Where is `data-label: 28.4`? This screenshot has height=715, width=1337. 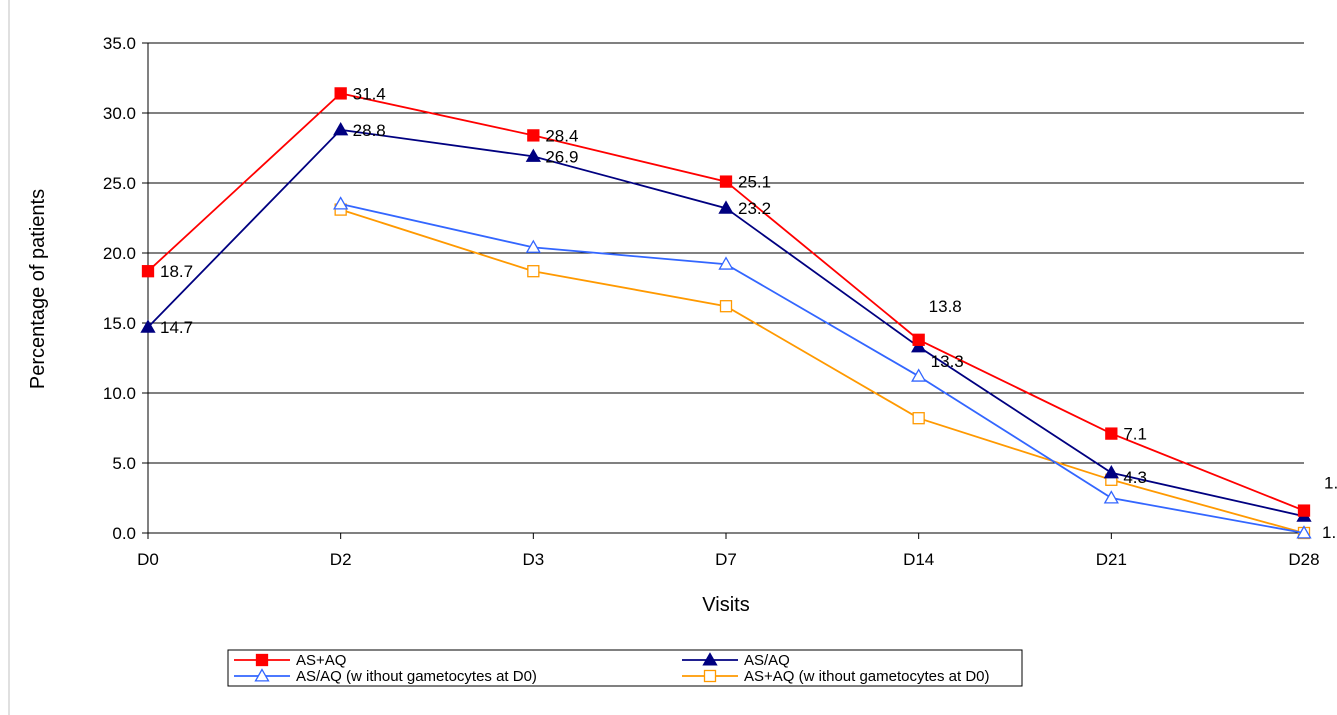 data-label: 28.4 is located at coordinates (561, 135).